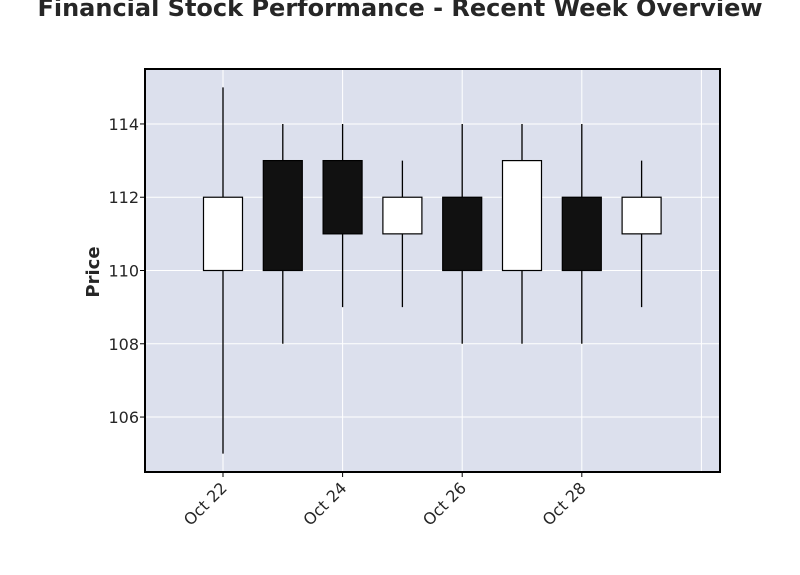 Image resolution: width=800 pixels, height=575 pixels. What do you see at coordinates (93, 271) in the screenshot?
I see `y-axis-label: Price` at bounding box center [93, 271].